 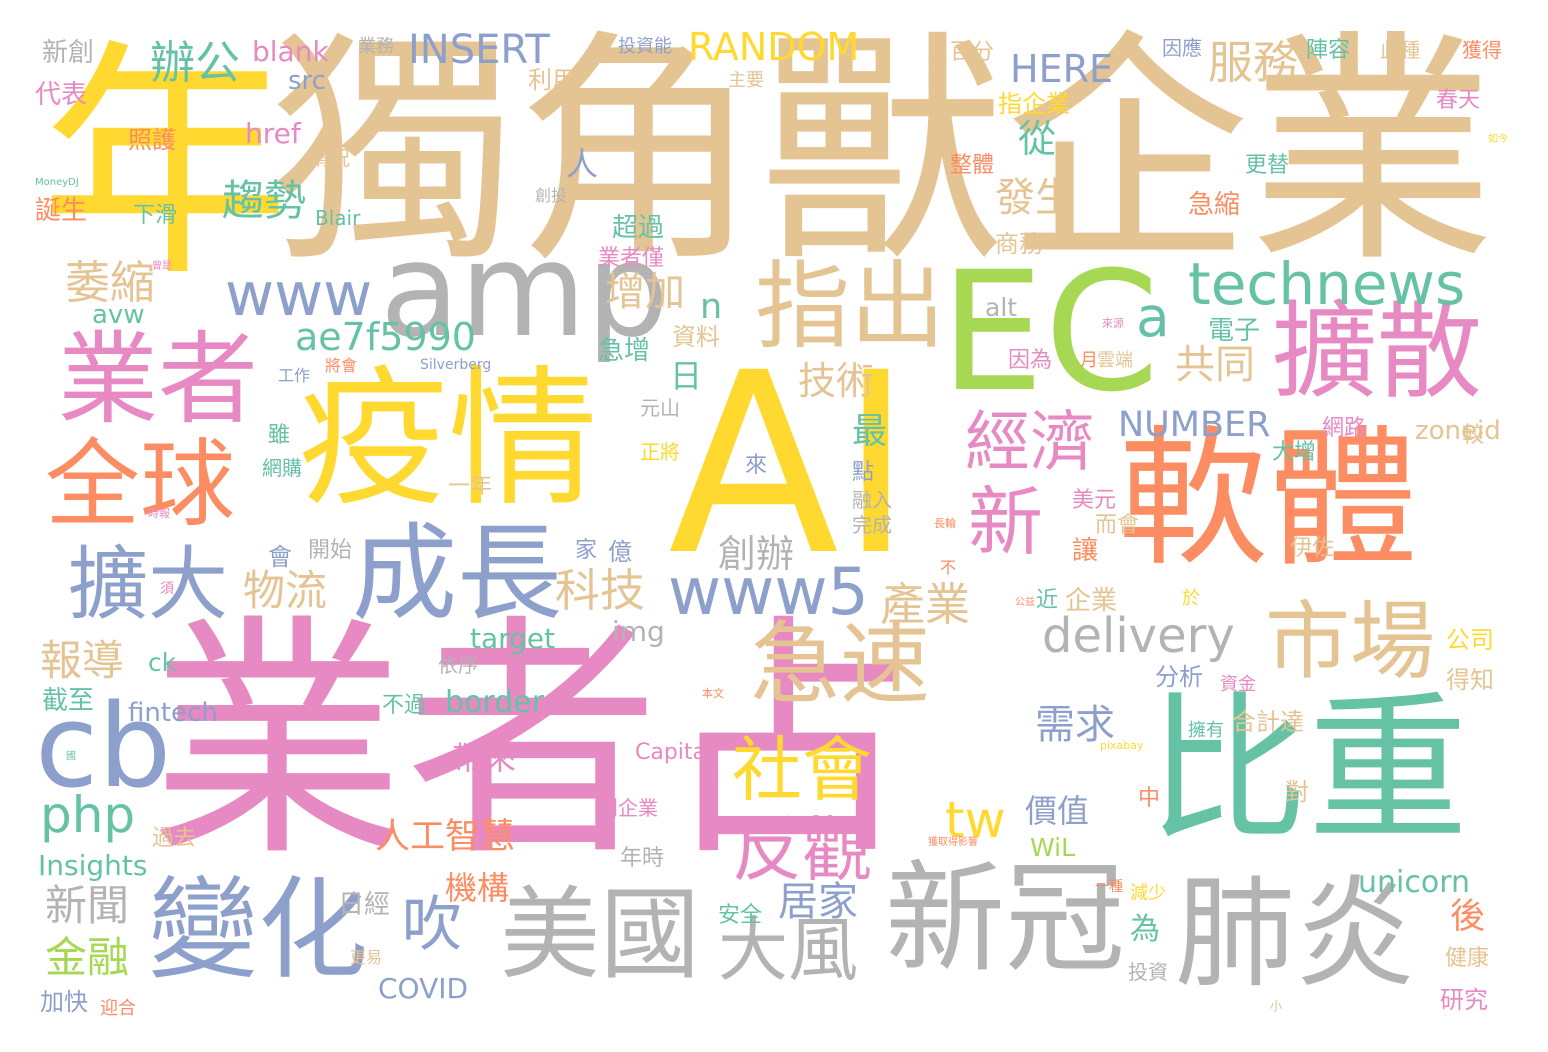 What do you see at coordinates (948, 567) in the screenshot?
I see `word: 不` at bounding box center [948, 567].